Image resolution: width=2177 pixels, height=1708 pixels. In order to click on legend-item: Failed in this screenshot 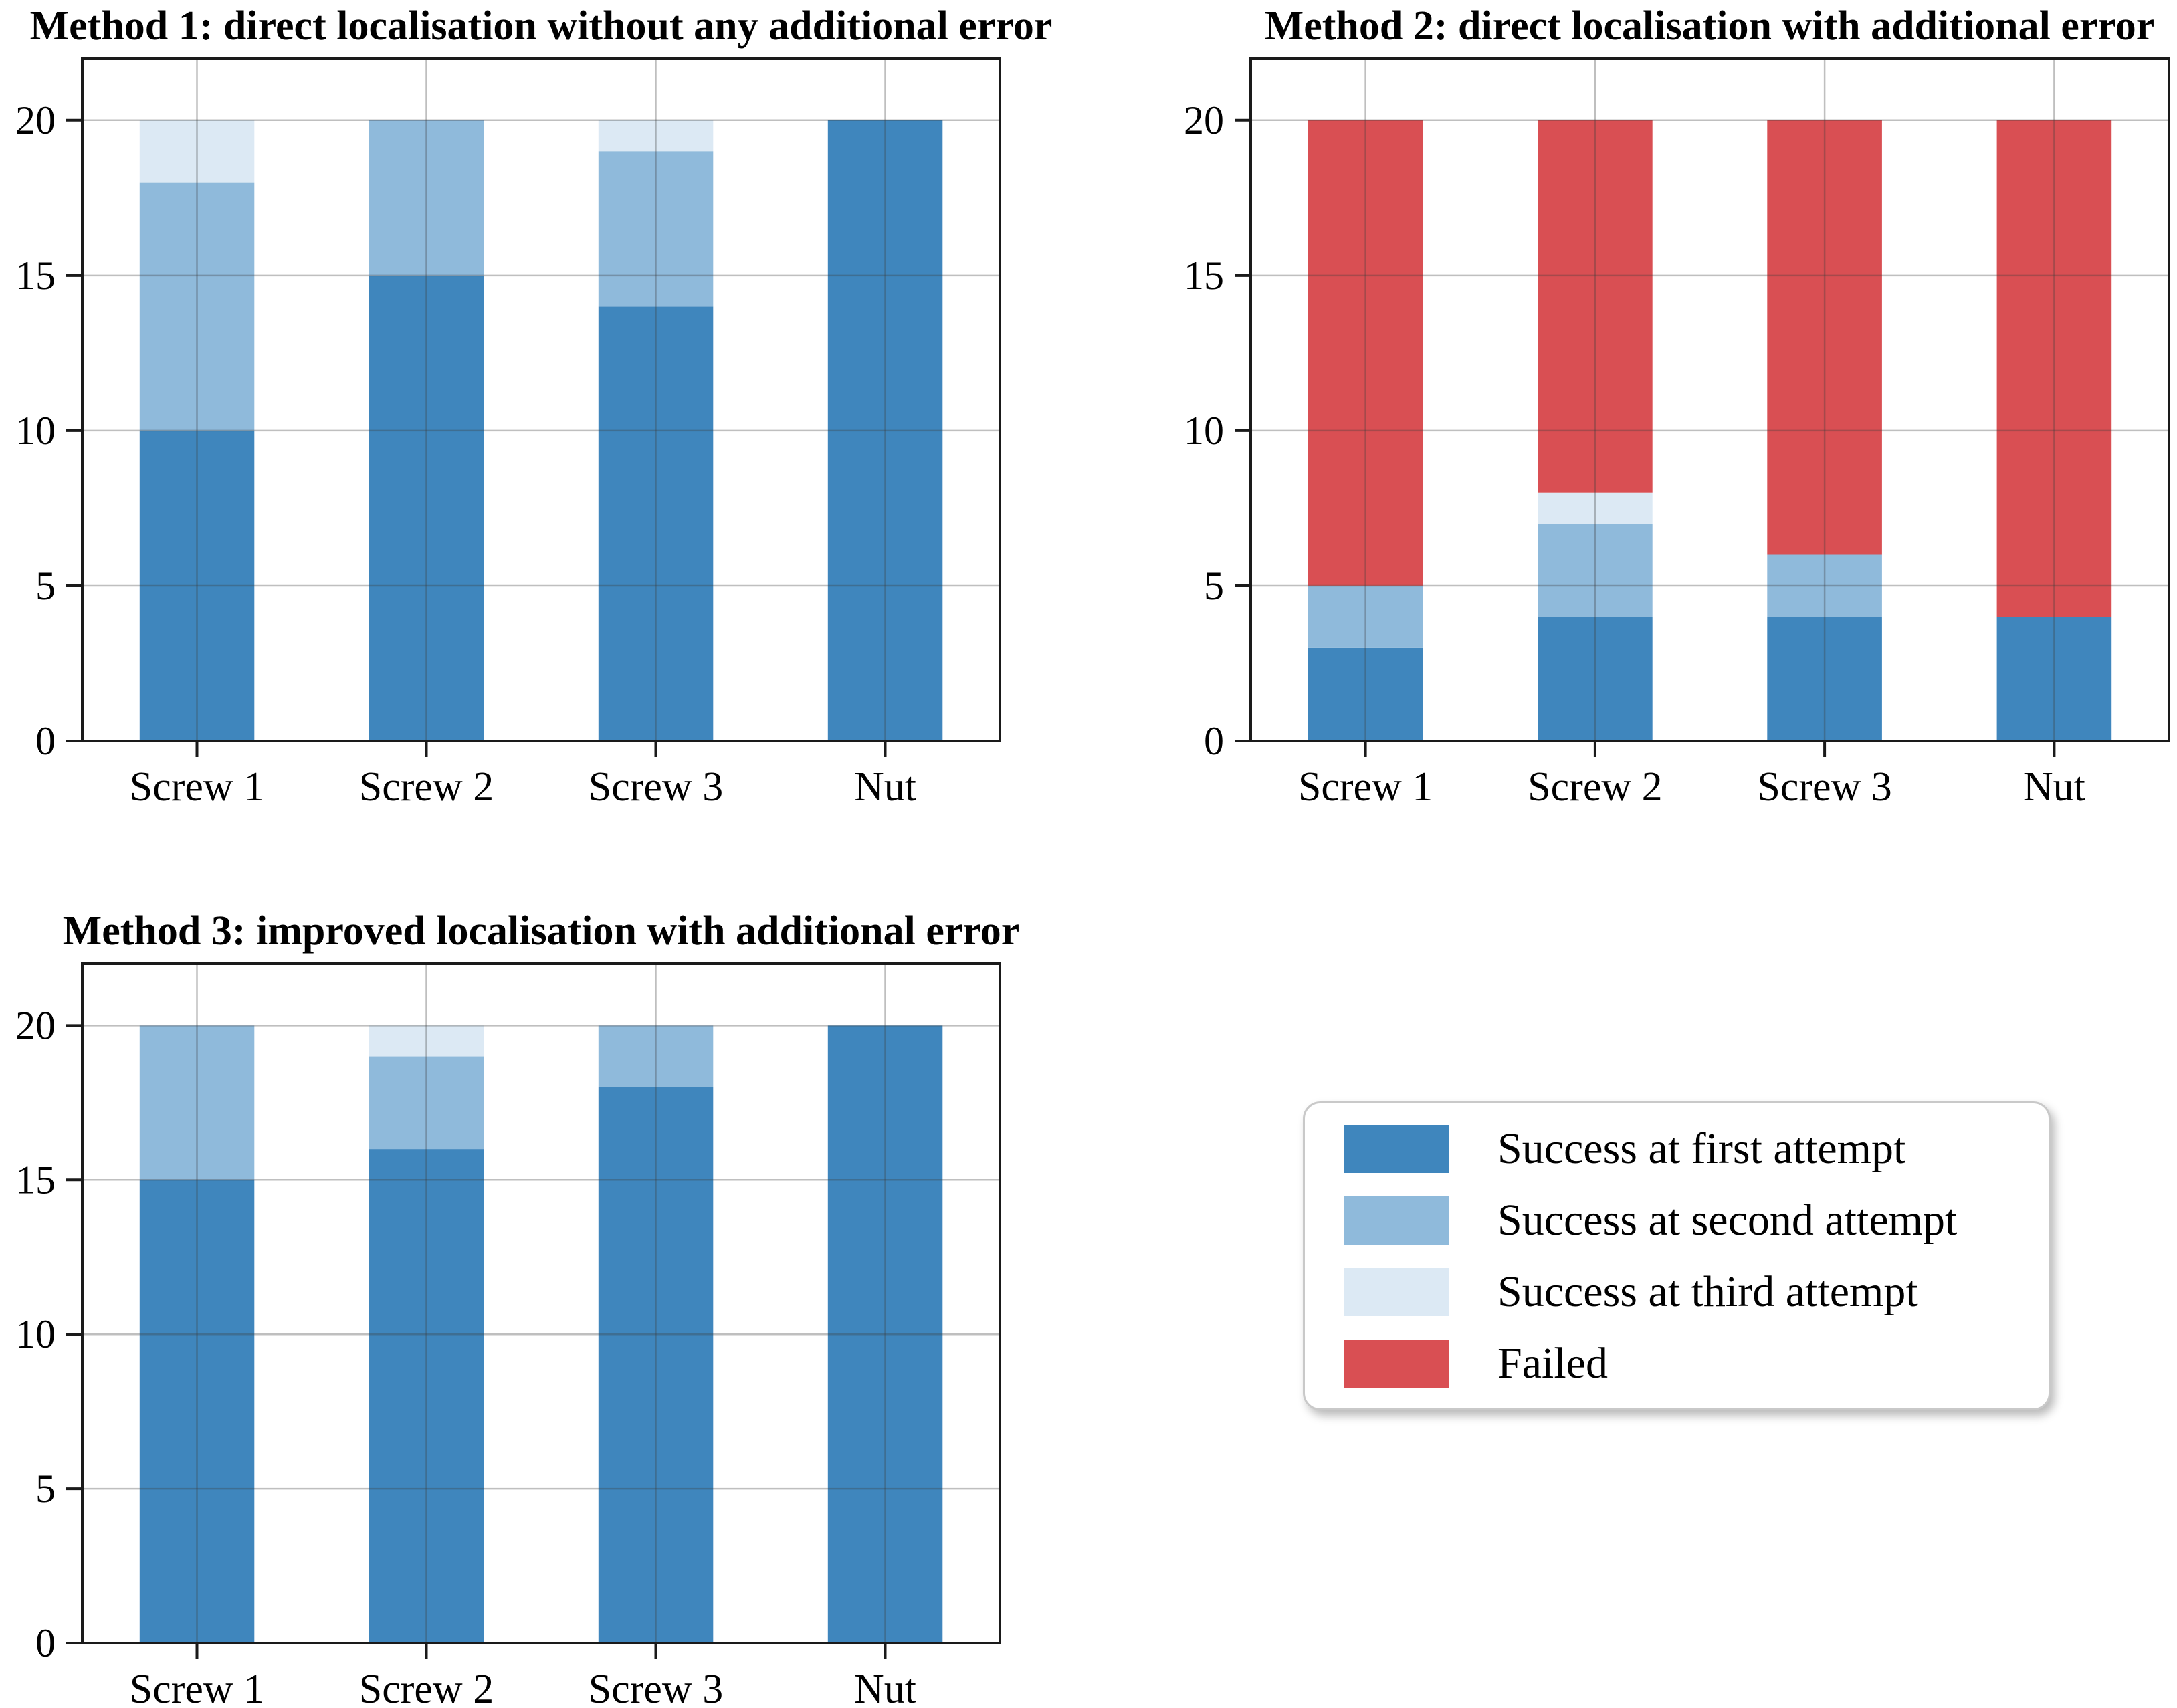, I will do `click(1677, 1363)`.